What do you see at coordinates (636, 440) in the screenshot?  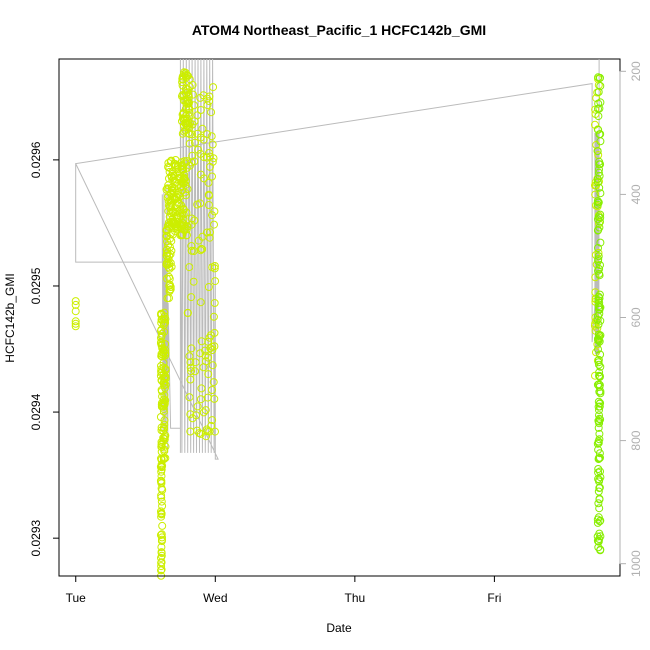 I see `y2-tick-label: 800` at bounding box center [636, 440].